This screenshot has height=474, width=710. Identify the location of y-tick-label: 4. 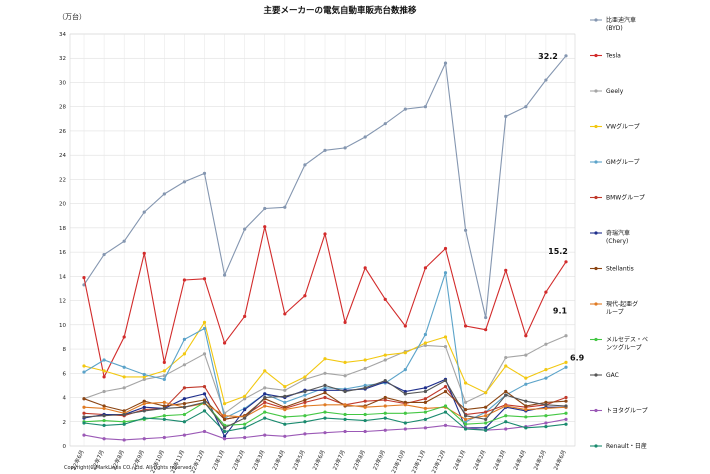
(65, 399).